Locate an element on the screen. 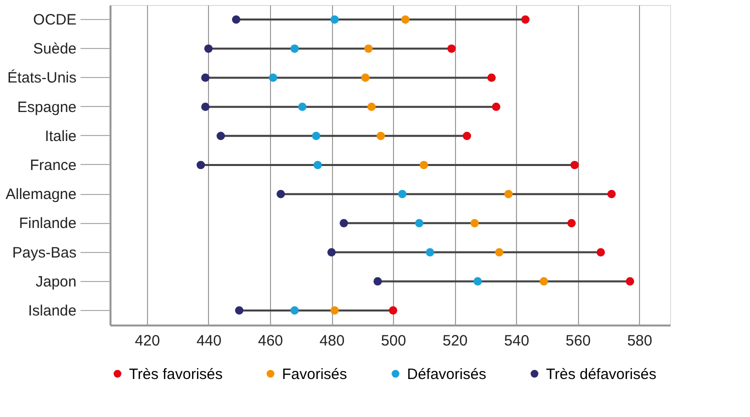 The width and height of the screenshot is (750, 417). y-tick-label: Allemagne is located at coordinates (41, 195).